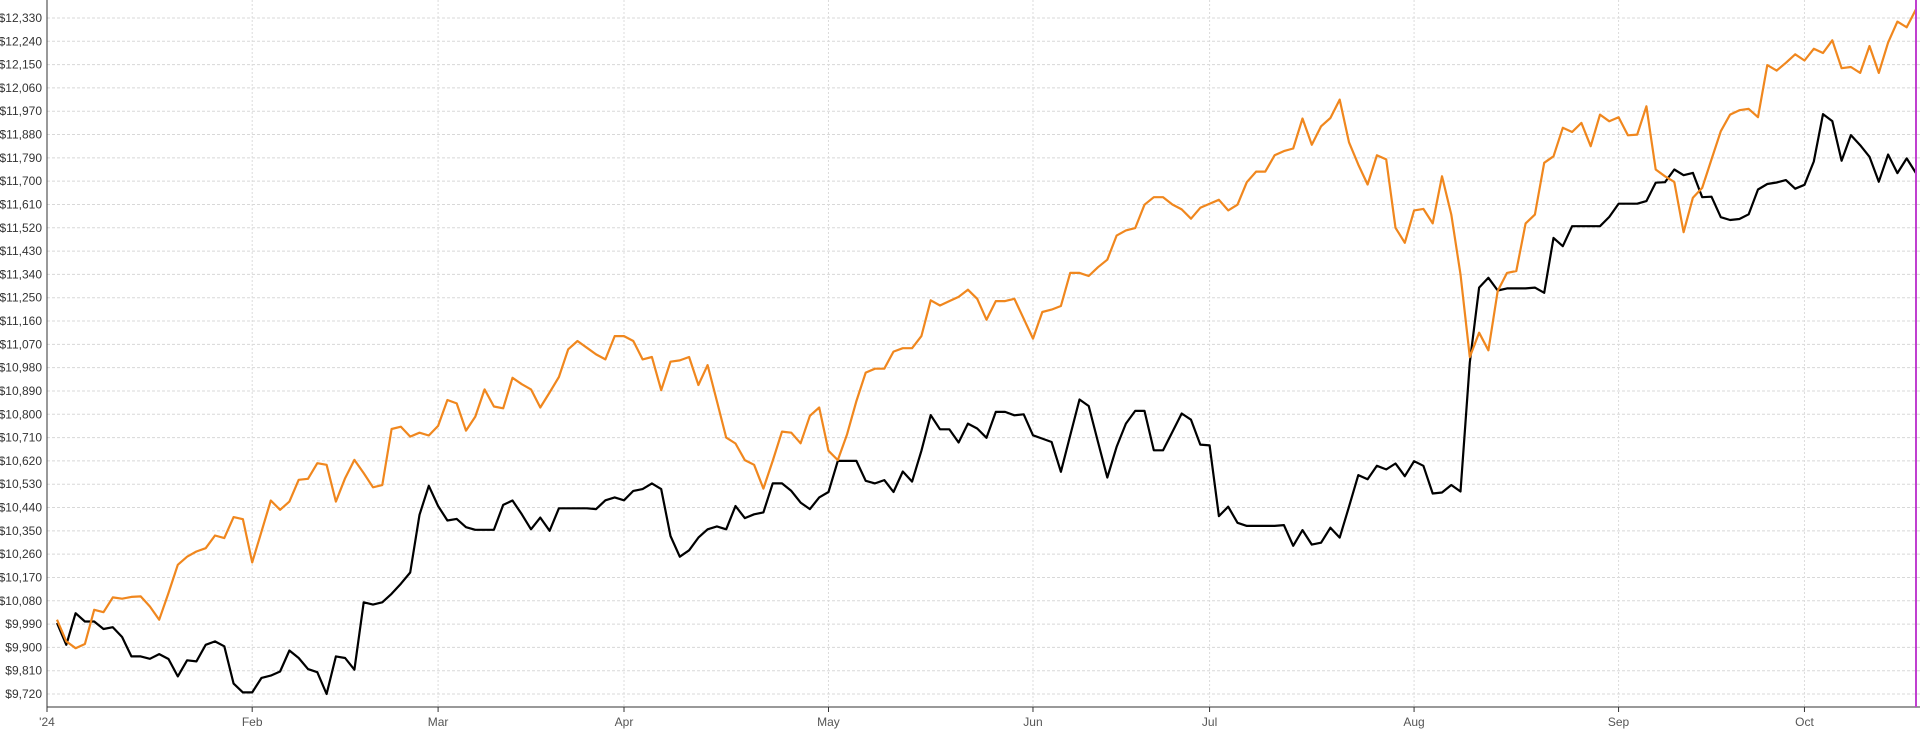 The width and height of the screenshot is (1920, 730). What do you see at coordinates (21, 531) in the screenshot?
I see `y-tick-label: $10,350` at bounding box center [21, 531].